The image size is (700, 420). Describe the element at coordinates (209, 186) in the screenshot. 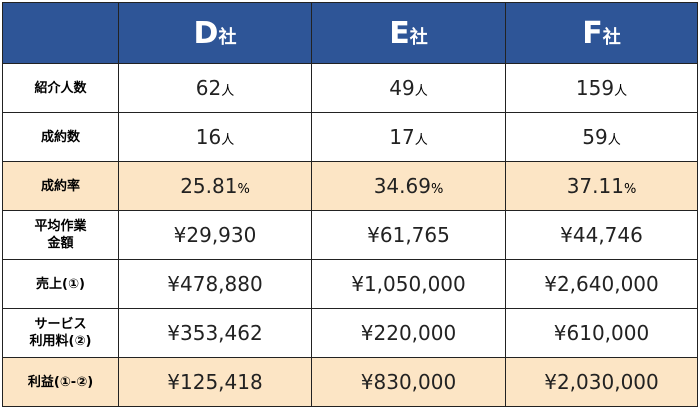

I see `cell-value: 25.81` at that location.